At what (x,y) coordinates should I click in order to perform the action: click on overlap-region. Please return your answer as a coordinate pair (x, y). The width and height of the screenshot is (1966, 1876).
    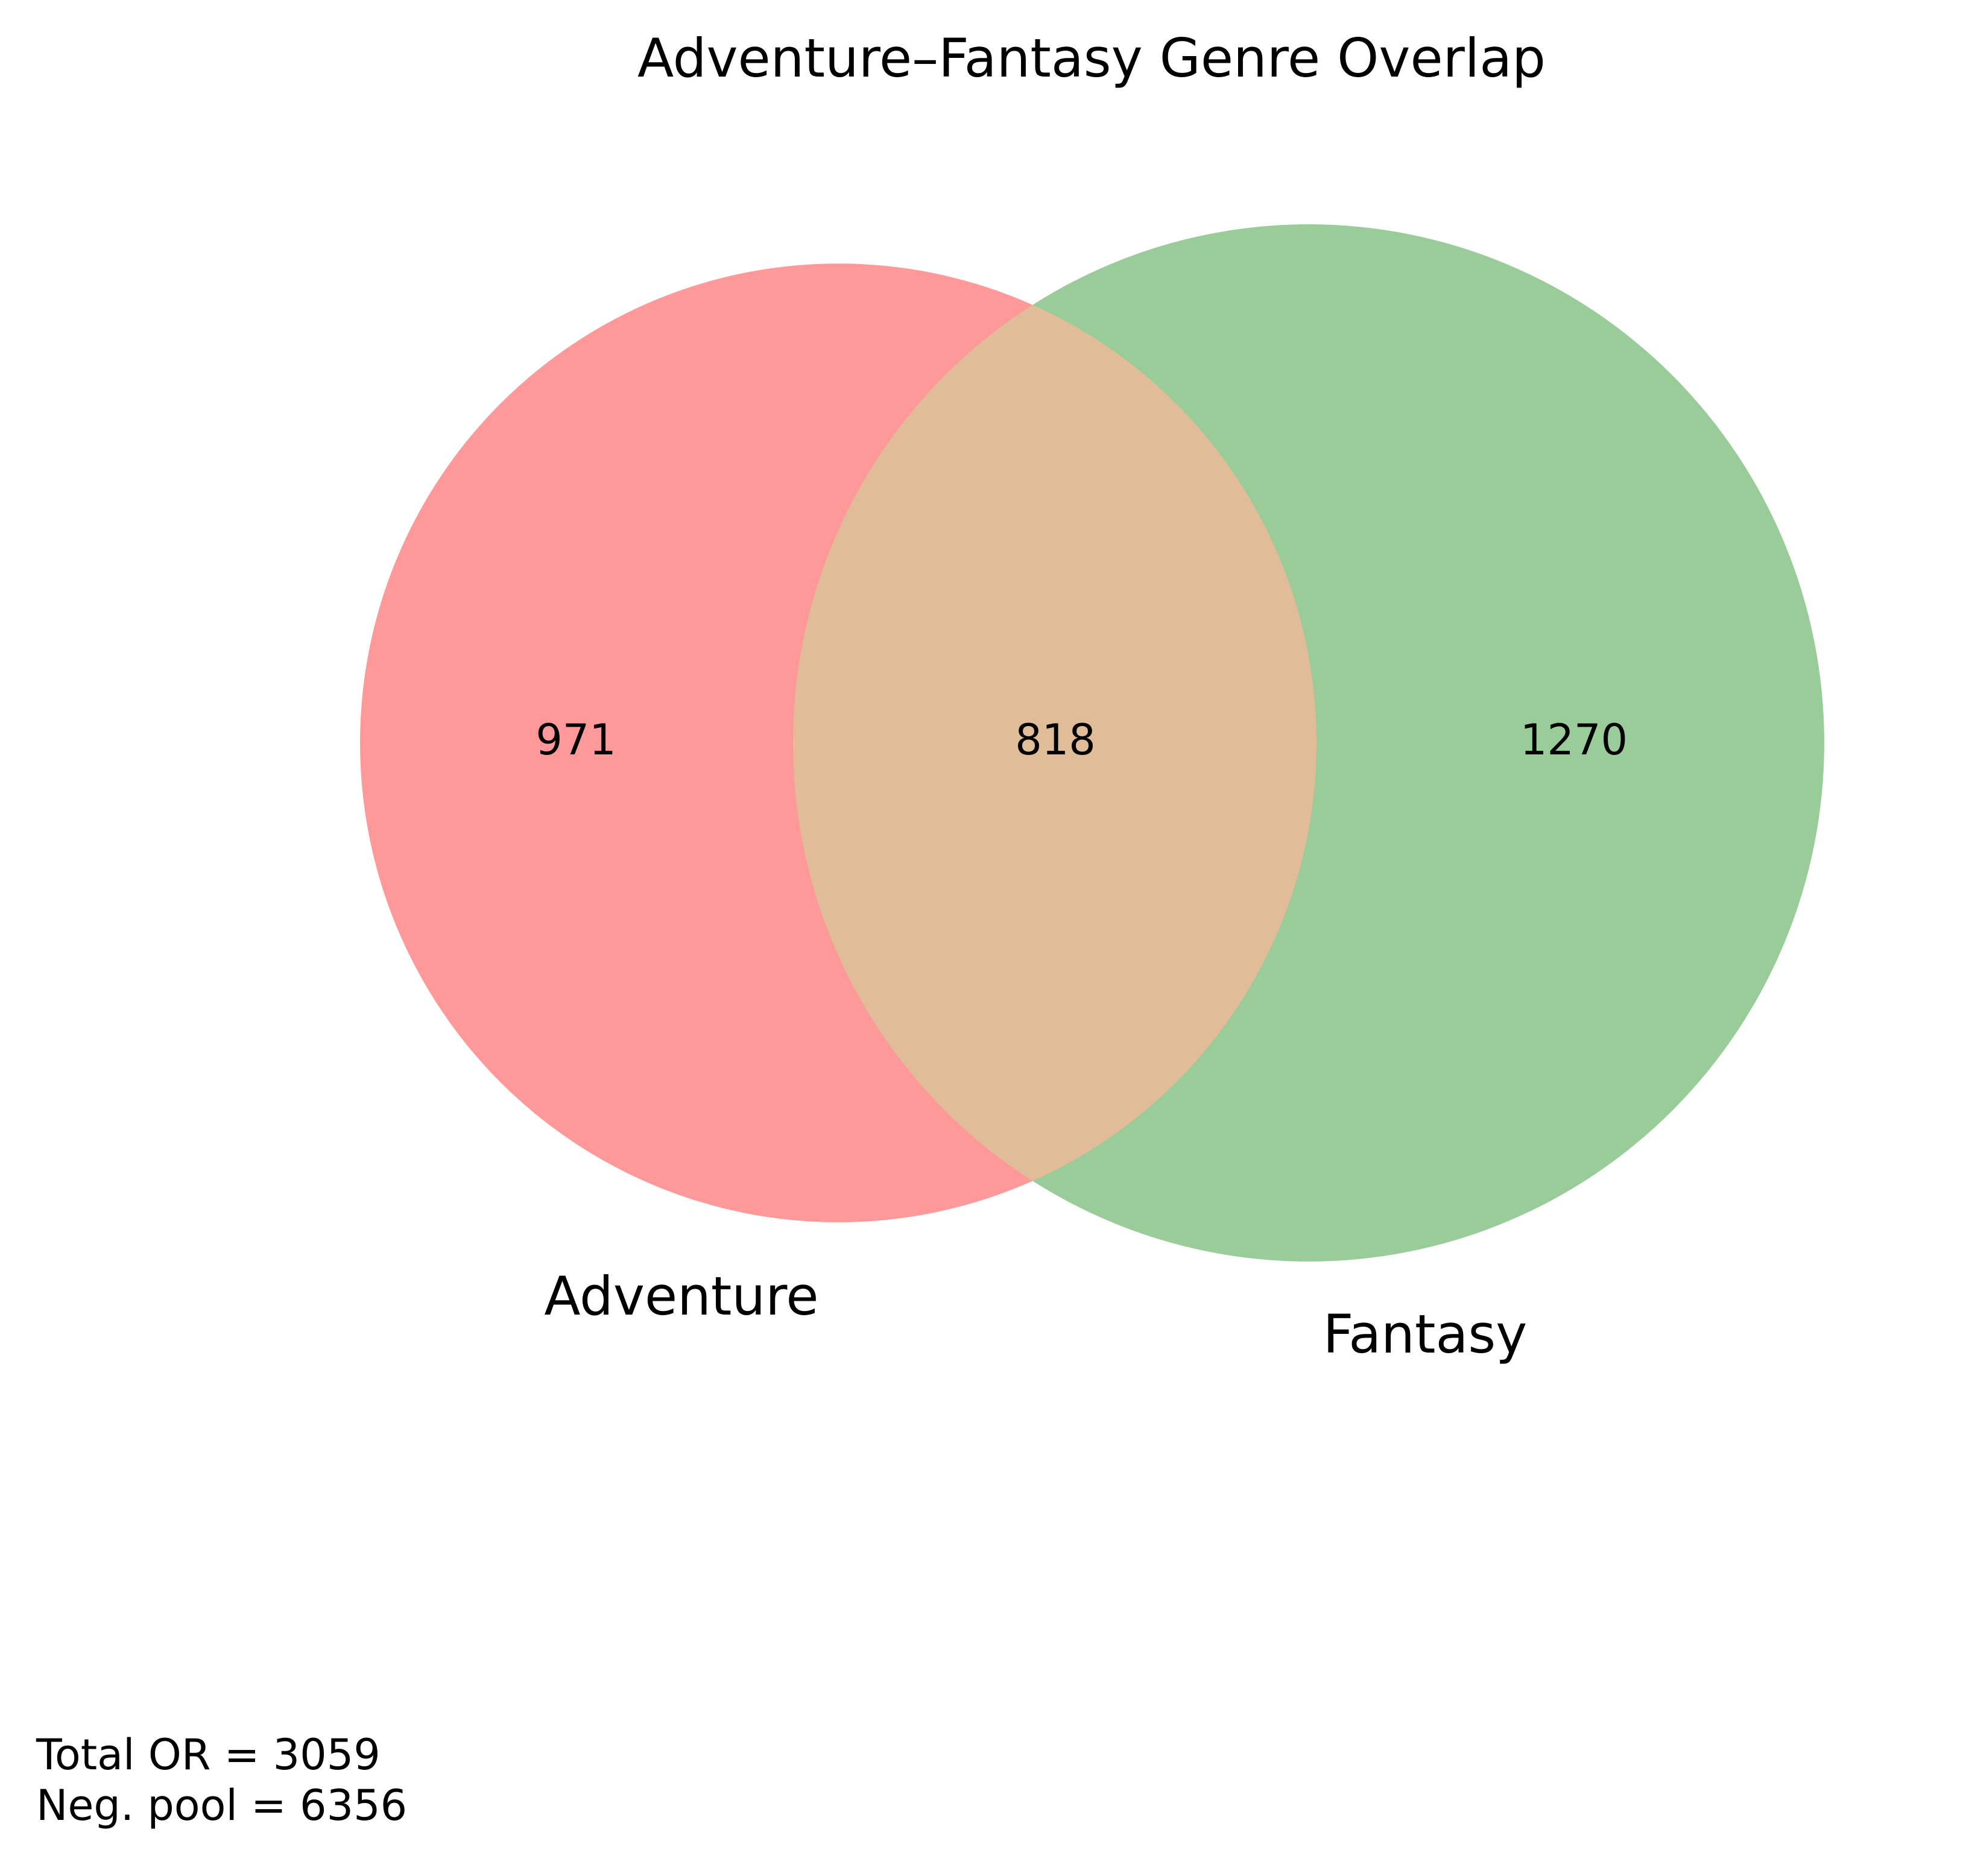
    Looking at the image, I should click on (1054, 743).